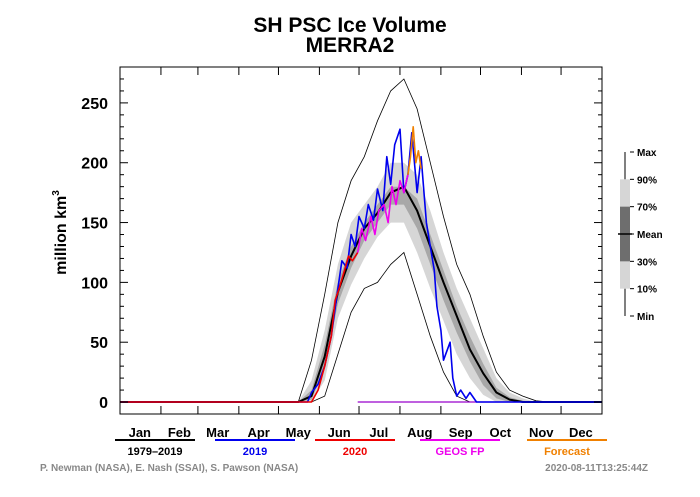 Image resolution: width=700 pixels, height=497 pixels. I want to click on y-tick-label: 200, so click(94, 164).